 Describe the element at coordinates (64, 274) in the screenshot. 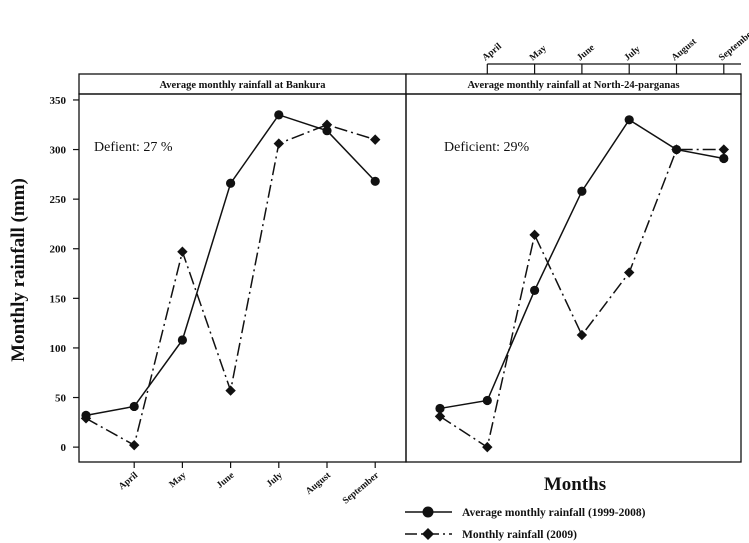

I see `y-axis: 0 50 100 150 200 250 300 350` at that location.